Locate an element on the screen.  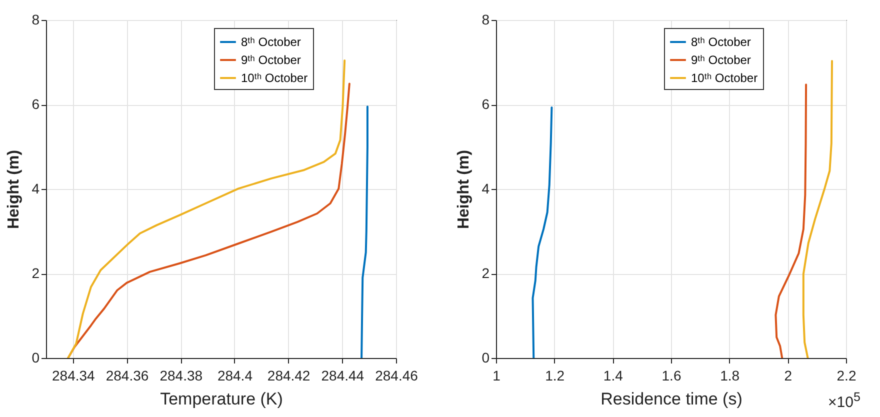
x-tick-label: 284.44 is located at coordinates (342, 376).